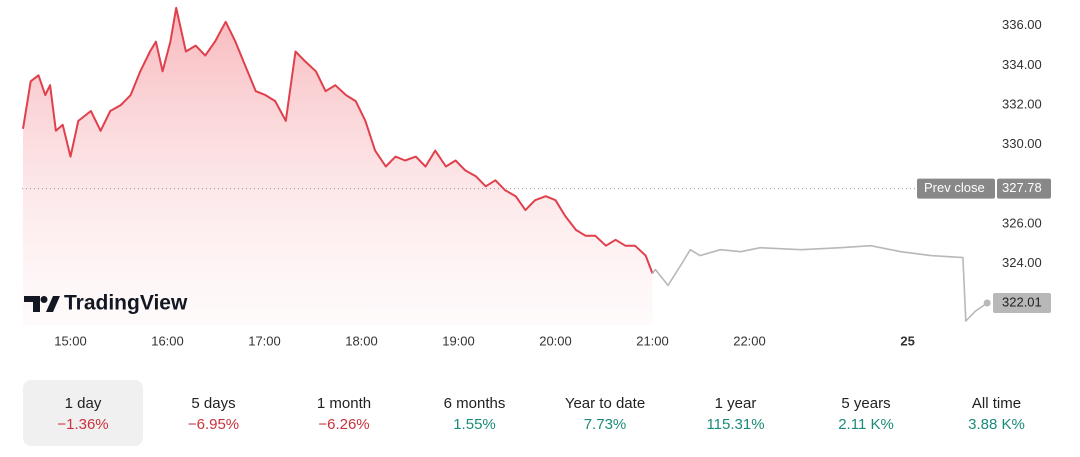 The image size is (1080, 457). What do you see at coordinates (214, 413) in the screenshot?
I see `range-tab: 5 days −6.95%` at bounding box center [214, 413].